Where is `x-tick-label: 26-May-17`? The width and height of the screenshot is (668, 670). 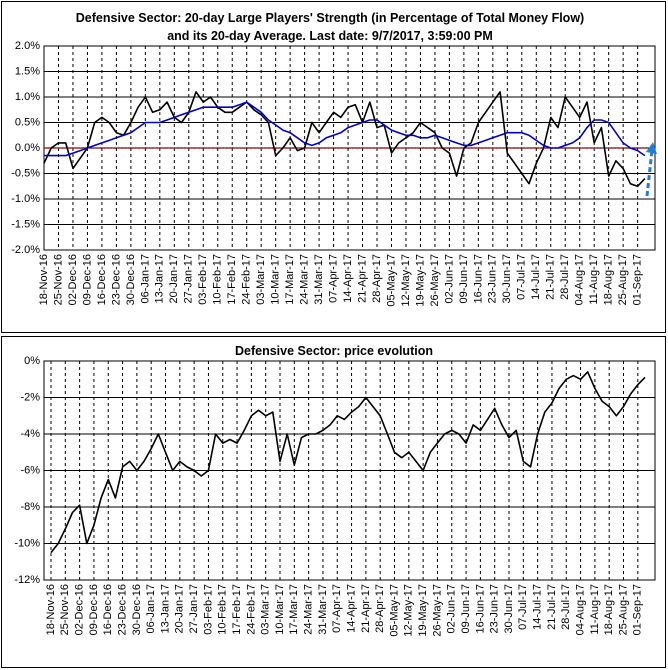 x-tick-label: 26-May-17 is located at coordinates (437, 610).